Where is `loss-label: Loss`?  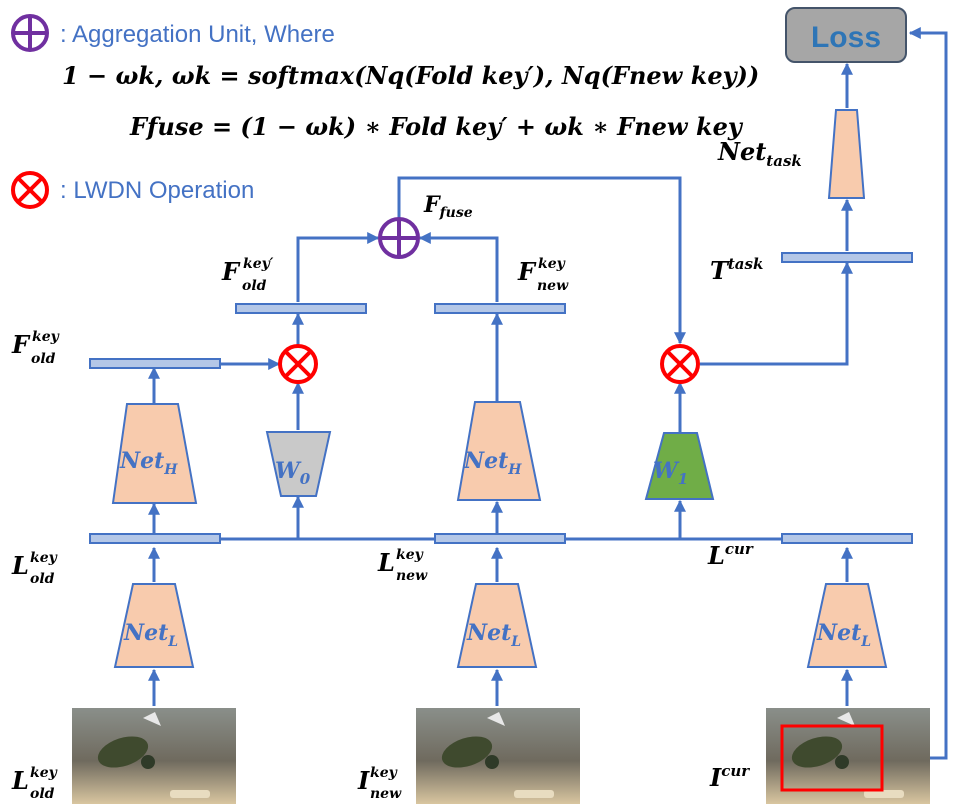
loss-label: Loss is located at coordinates (846, 37).